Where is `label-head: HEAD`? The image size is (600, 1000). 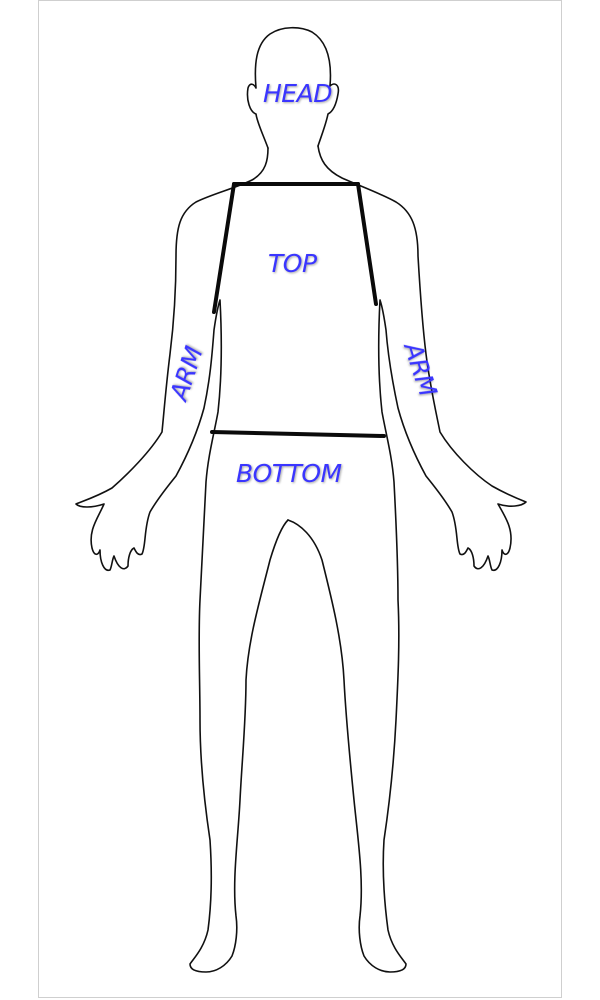 label-head: HEAD is located at coordinates (297, 93).